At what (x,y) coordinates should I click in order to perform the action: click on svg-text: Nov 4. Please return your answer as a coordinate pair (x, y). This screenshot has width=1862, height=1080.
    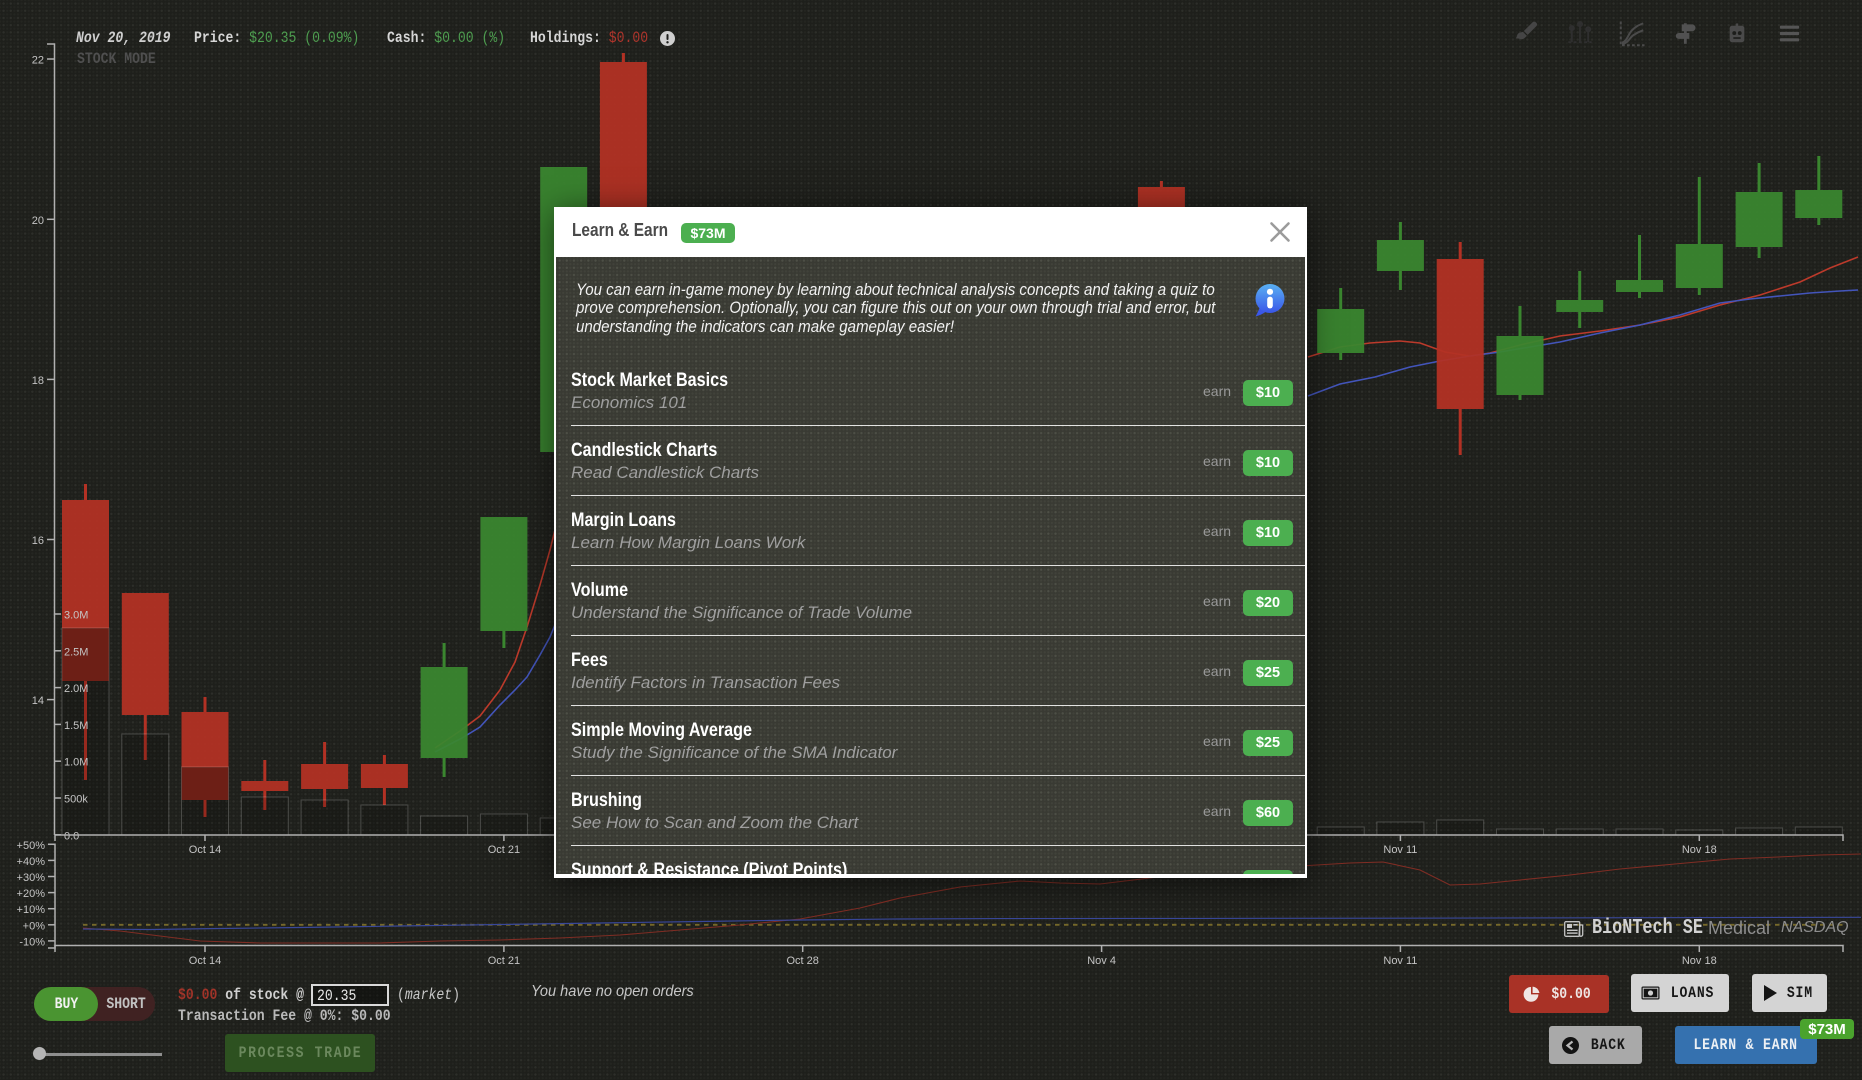
    Looking at the image, I should click on (1101, 961).